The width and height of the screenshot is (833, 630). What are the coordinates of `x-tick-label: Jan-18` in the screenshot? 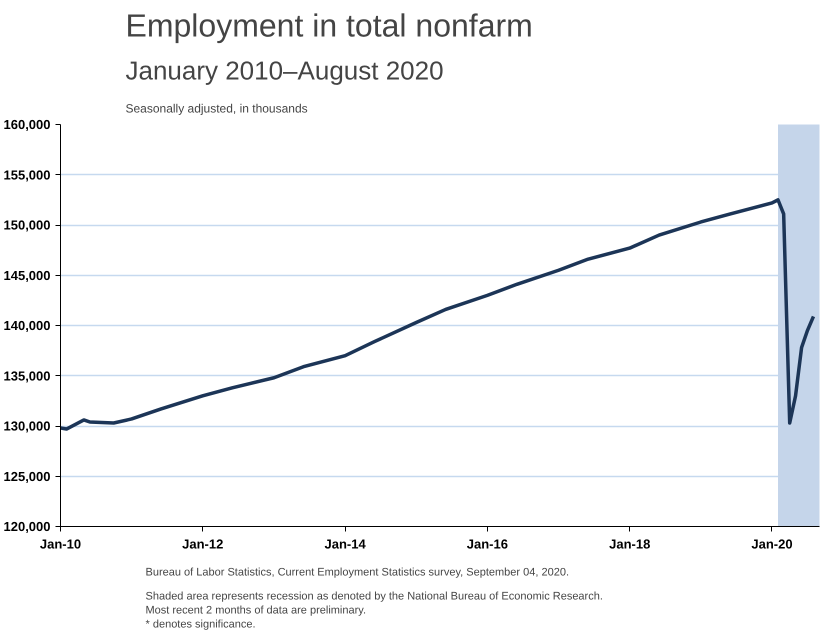 It's located at (629, 544).